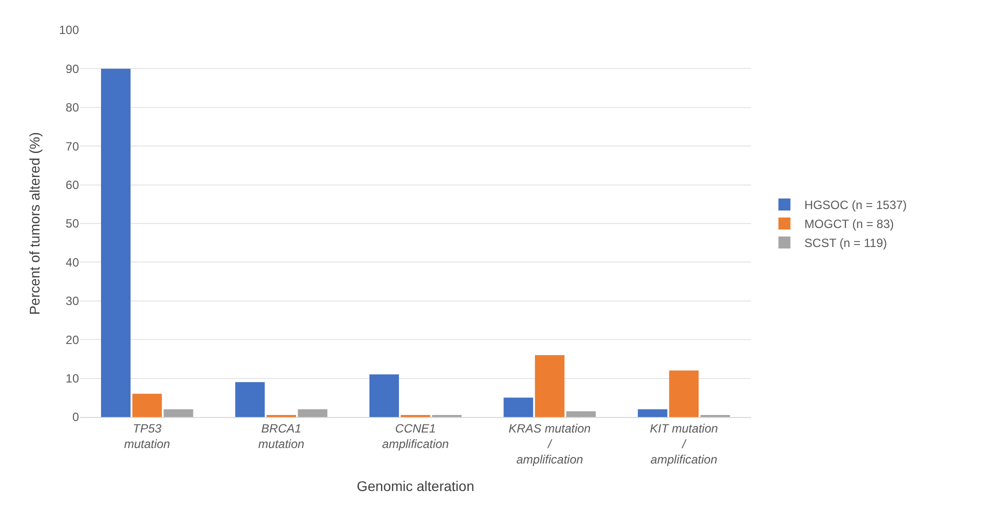 This screenshot has height=527, width=981. I want to click on legend-label: HGSOC (n = 1537), so click(855, 205).